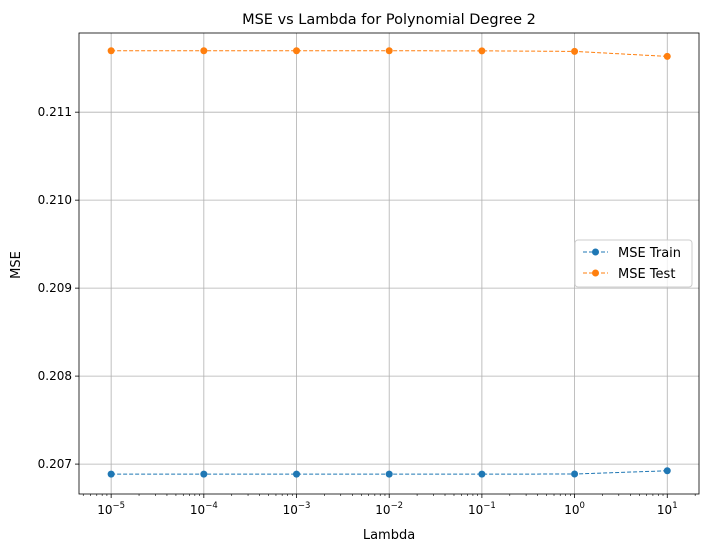 Image resolution: width=708 pixels, height=552 pixels. I want to click on x-axis-label: Lambda, so click(389, 535).